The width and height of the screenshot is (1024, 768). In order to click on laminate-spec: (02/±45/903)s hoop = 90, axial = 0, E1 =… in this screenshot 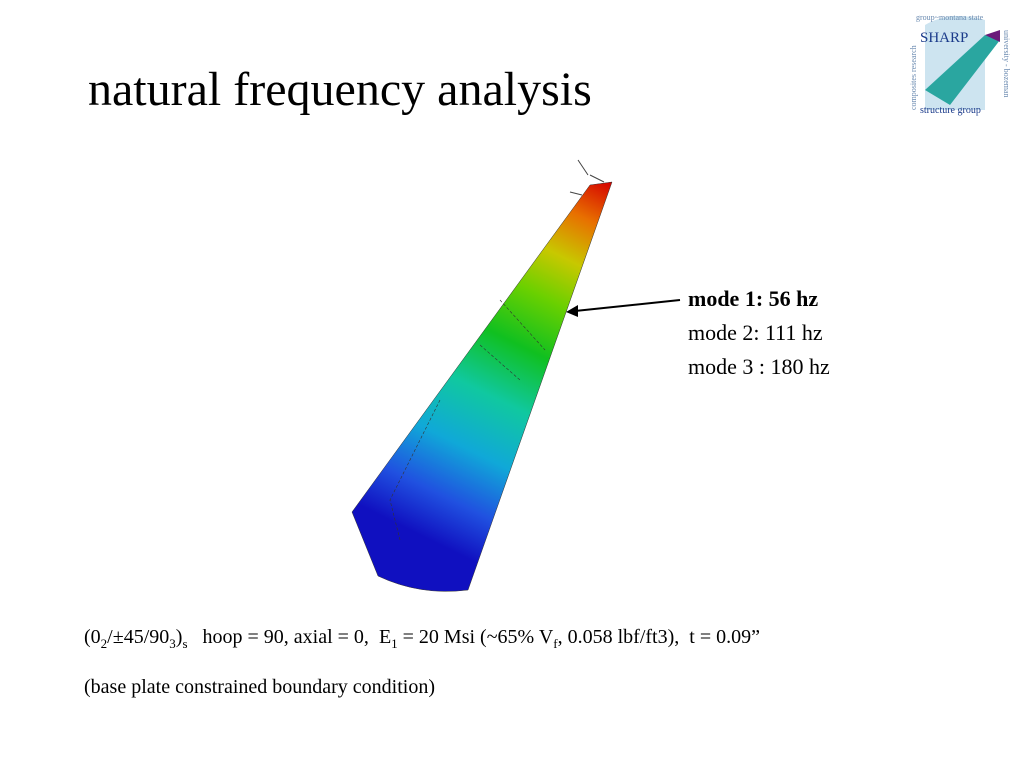, I will do `click(422, 639)`.